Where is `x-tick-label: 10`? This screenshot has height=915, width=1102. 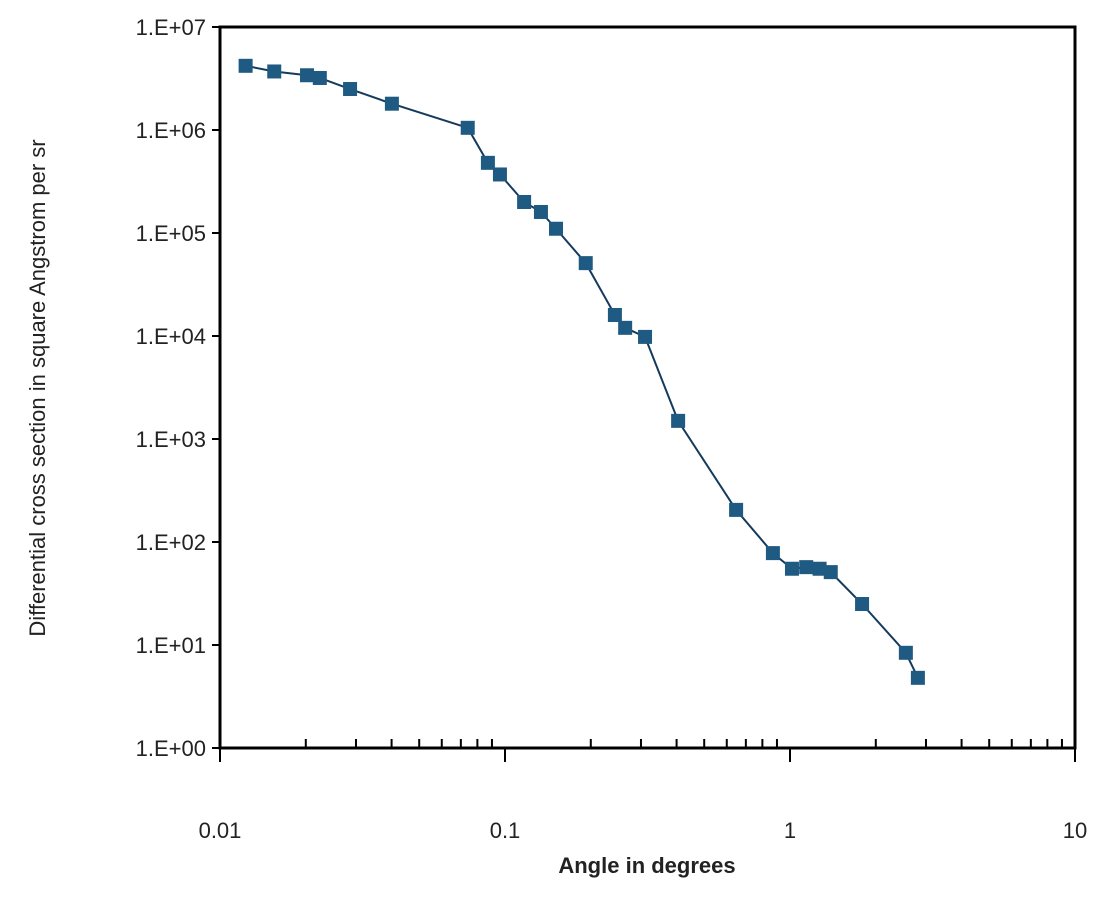 x-tick-label: 10 is located at coordinates (1075, 830).